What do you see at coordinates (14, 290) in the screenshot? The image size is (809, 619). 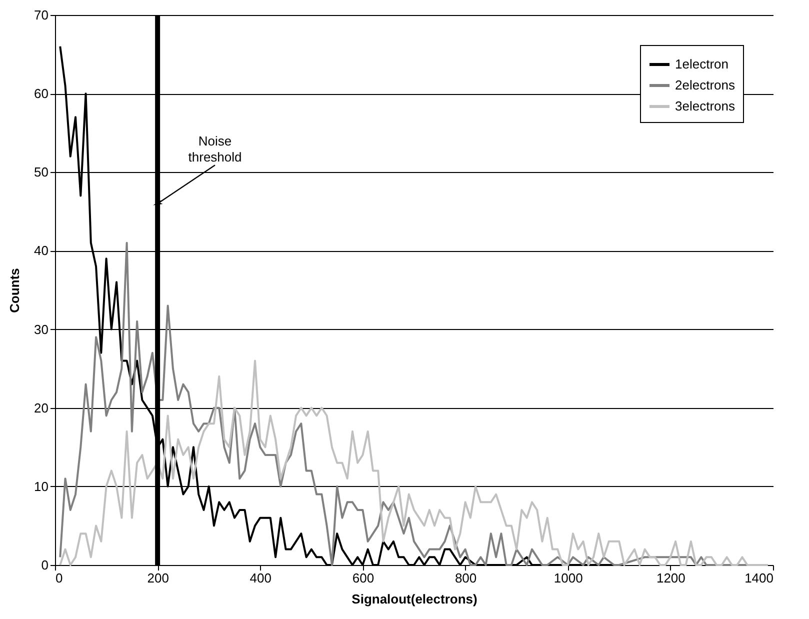 I see `y-axis-title: Counts` at bounding box center [14, 290].